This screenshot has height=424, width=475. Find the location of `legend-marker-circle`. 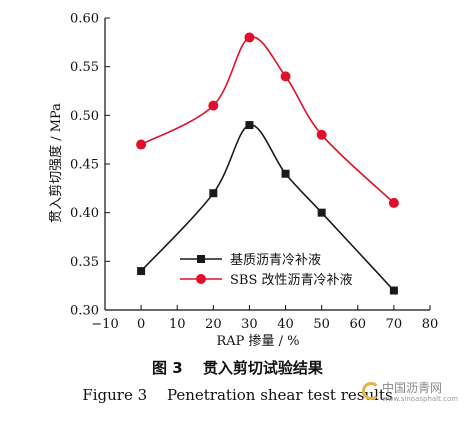

legend-marker-circle is located at coordinates (201, 279).